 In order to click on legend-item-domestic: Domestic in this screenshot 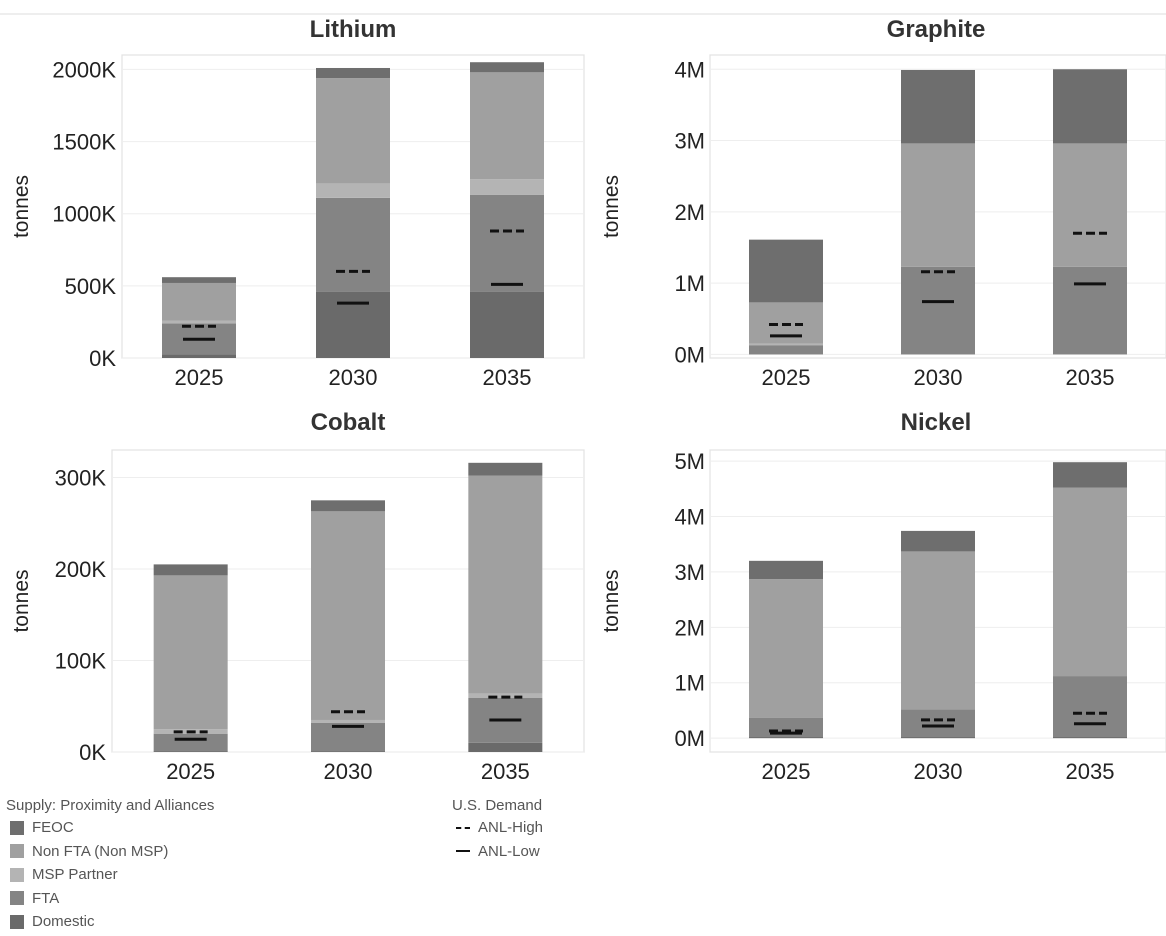, I will do `click(110, 922)`.